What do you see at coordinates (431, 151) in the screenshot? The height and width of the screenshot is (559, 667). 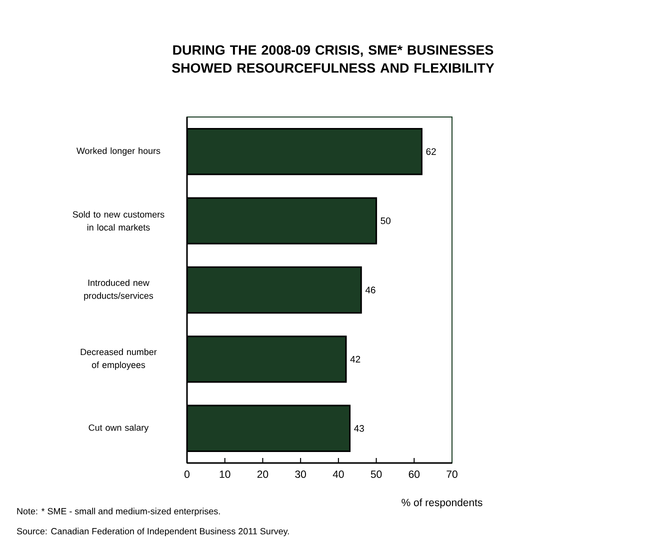 I see `data-label: 62` at bounding box center [431, 151].